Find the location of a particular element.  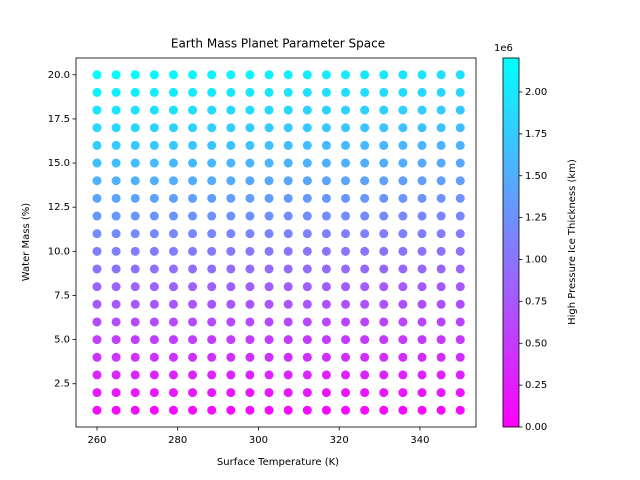

y-tick-label: 12.5 is located at coordinates (59, 207).